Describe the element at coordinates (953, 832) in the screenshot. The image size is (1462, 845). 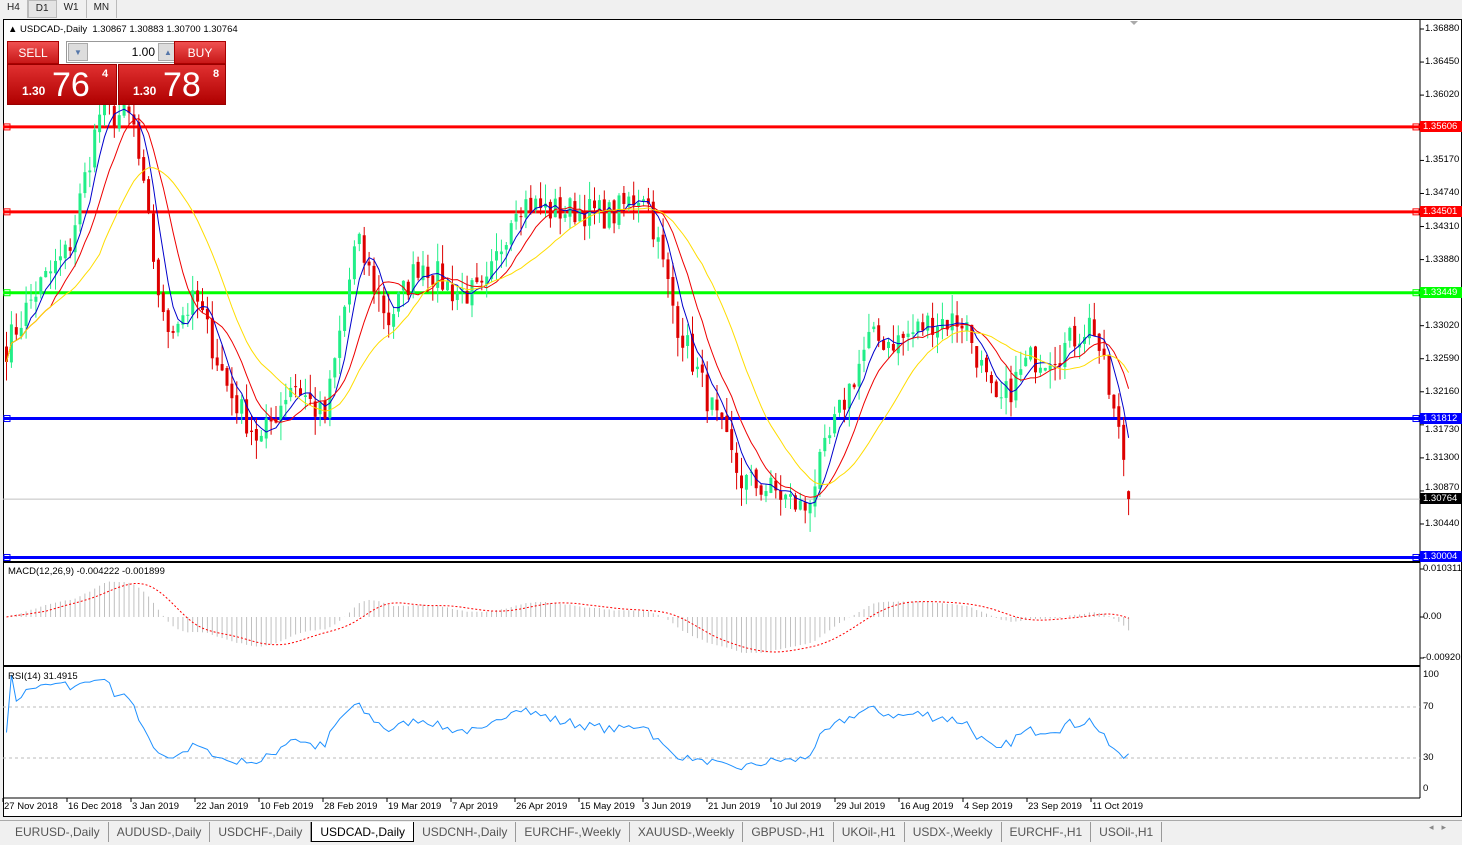
I see `chart-tab: USDX-,Weekly` at that location.